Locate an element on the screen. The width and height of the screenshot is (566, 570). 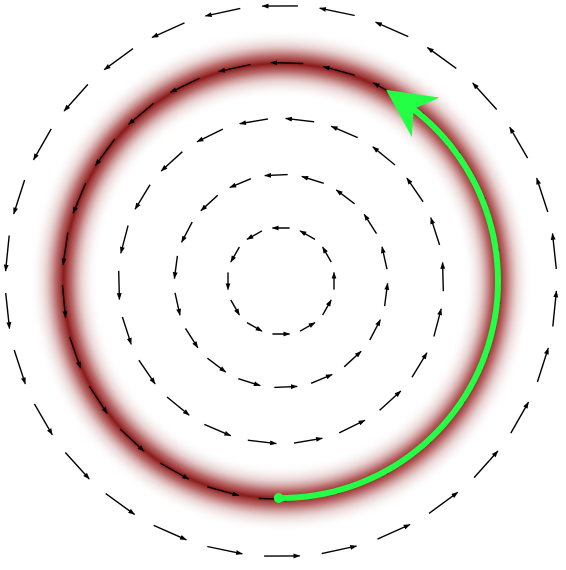
path-start-point is located at coordinates (278, 498).